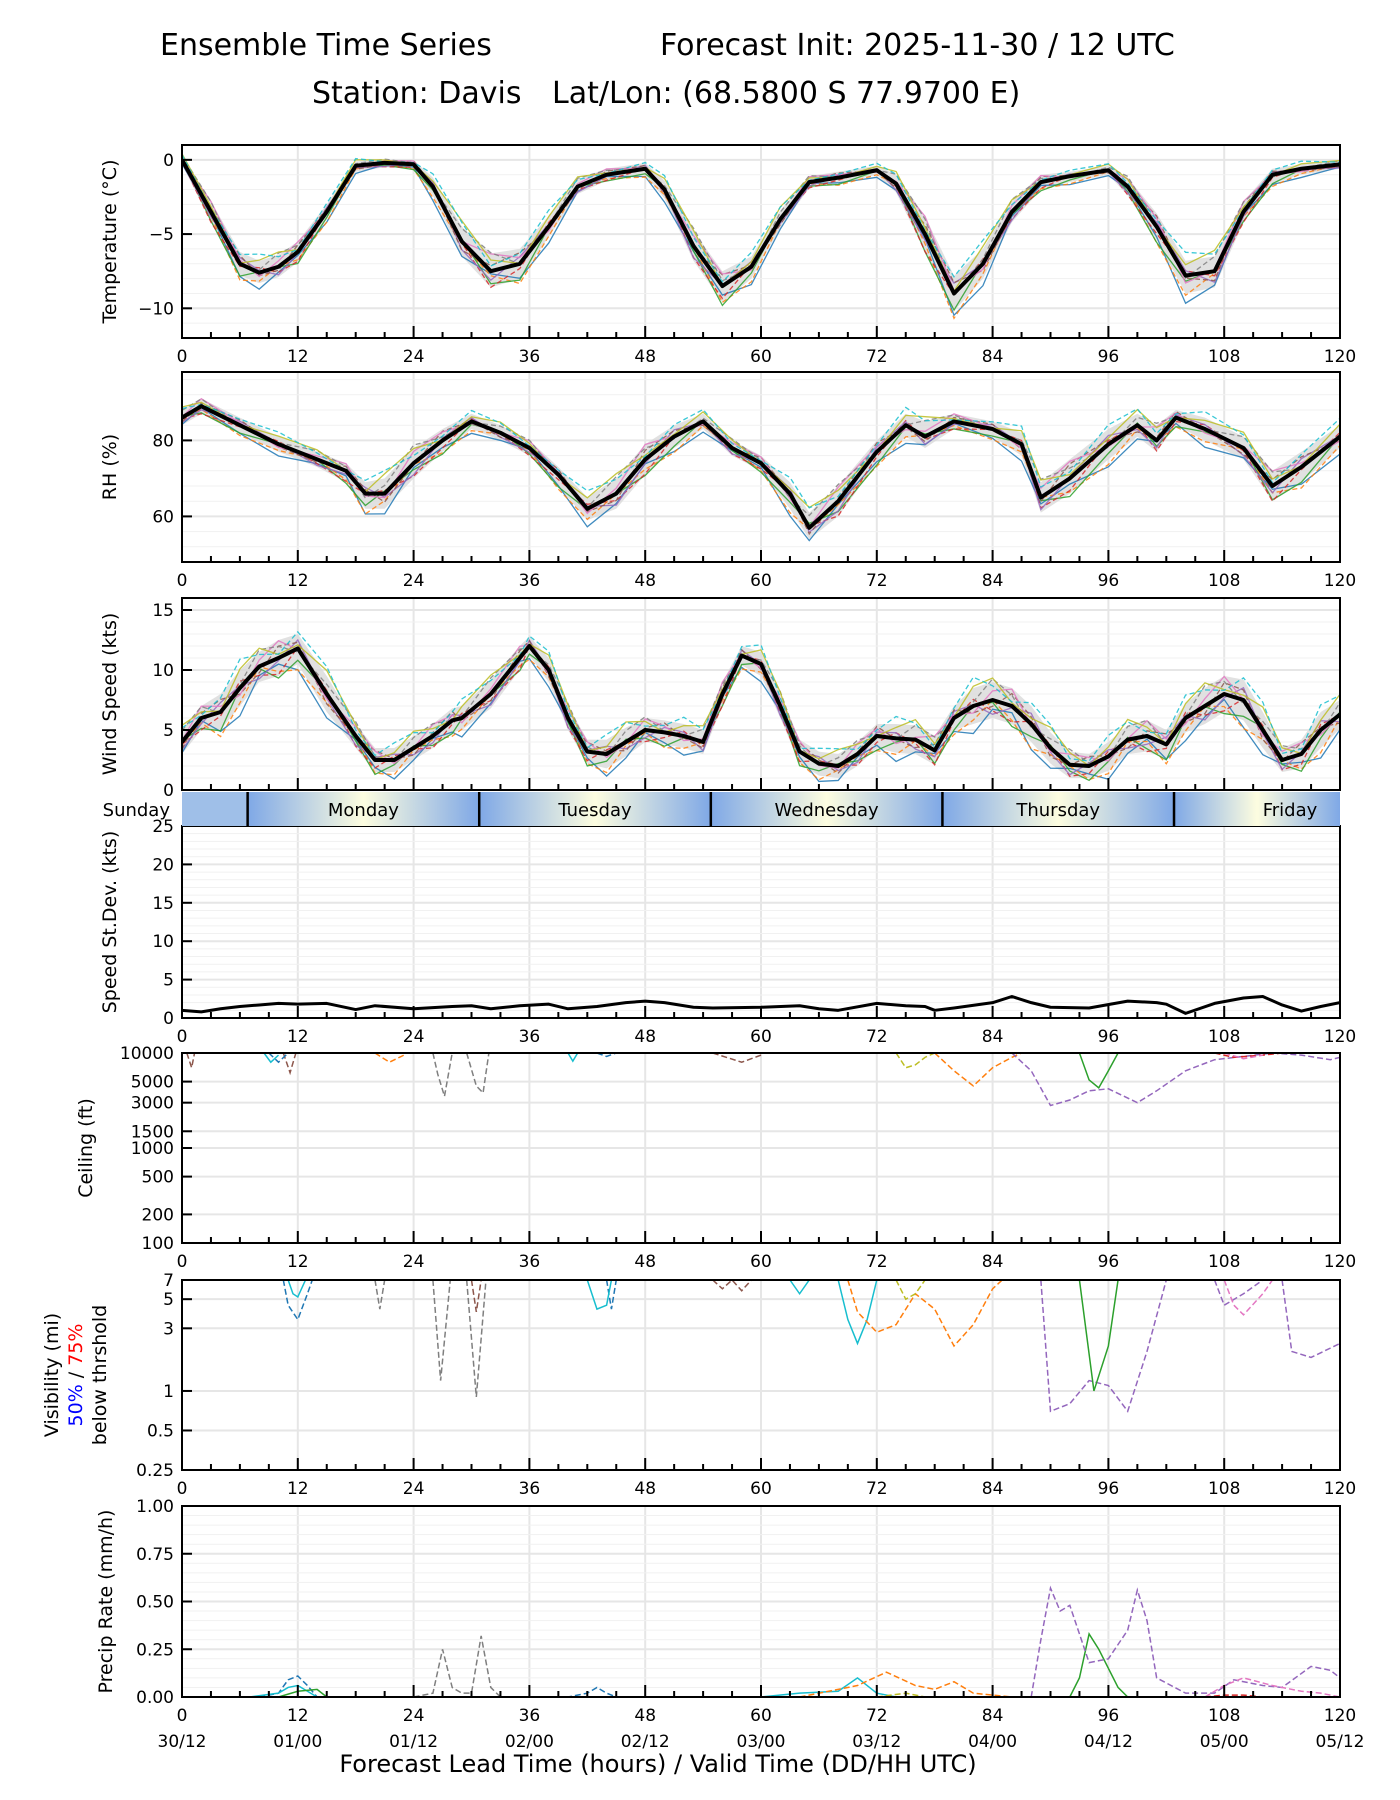 This screenshot has height=1800, width=1400. What do you see at coordinates (326, 45) in the screenshot?
I see `figure-title: Ensemble Time Series` at bounding box center [326, 45].